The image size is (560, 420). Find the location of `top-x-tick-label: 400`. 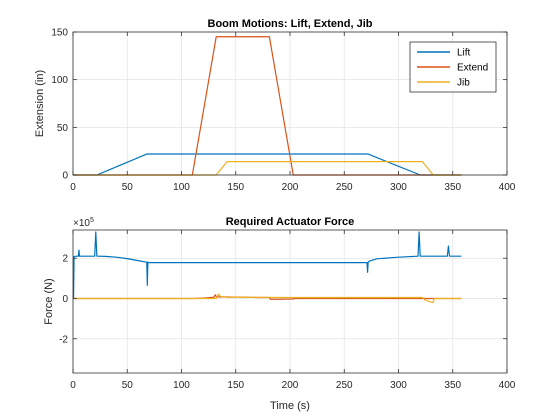

top-x-tick-label: 400 is located at coordinates (507, 187).